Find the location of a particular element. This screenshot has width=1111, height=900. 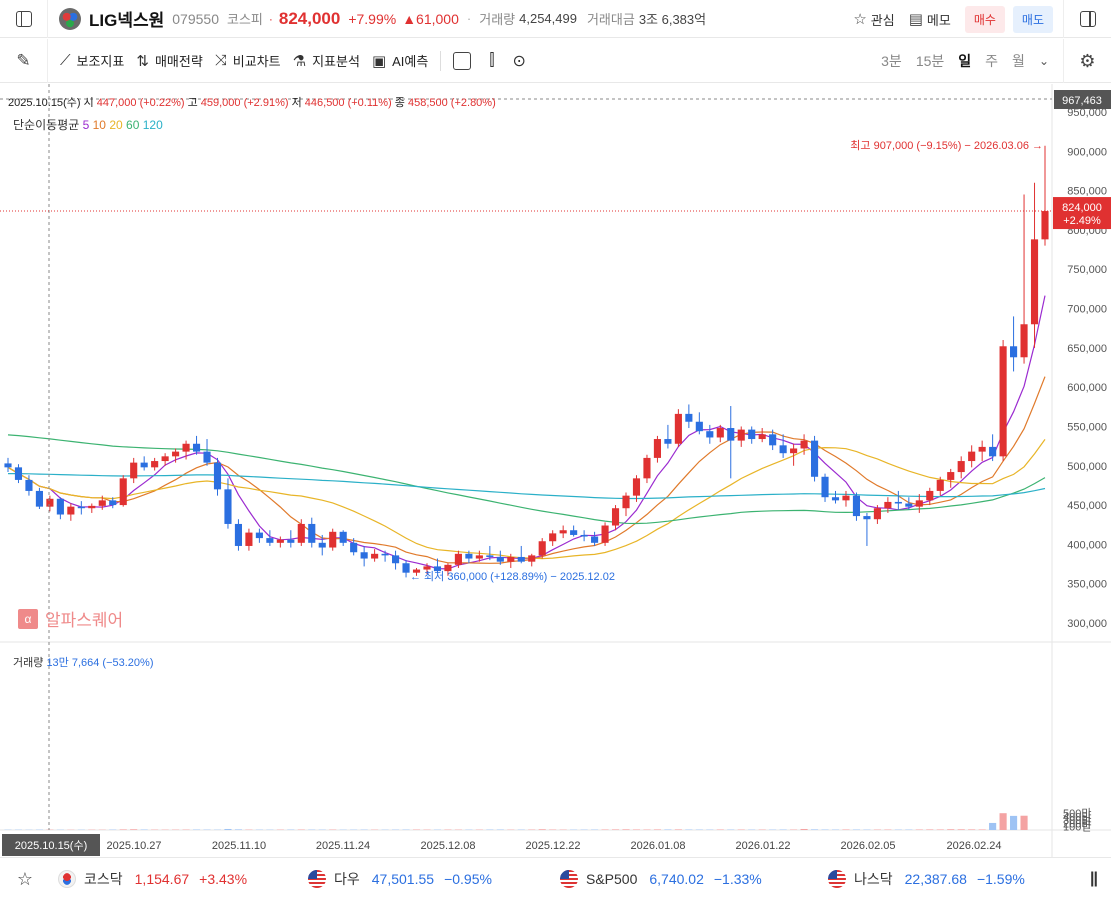

chevron-down-icon: ⌄ is located at coordinates (1043, 61).